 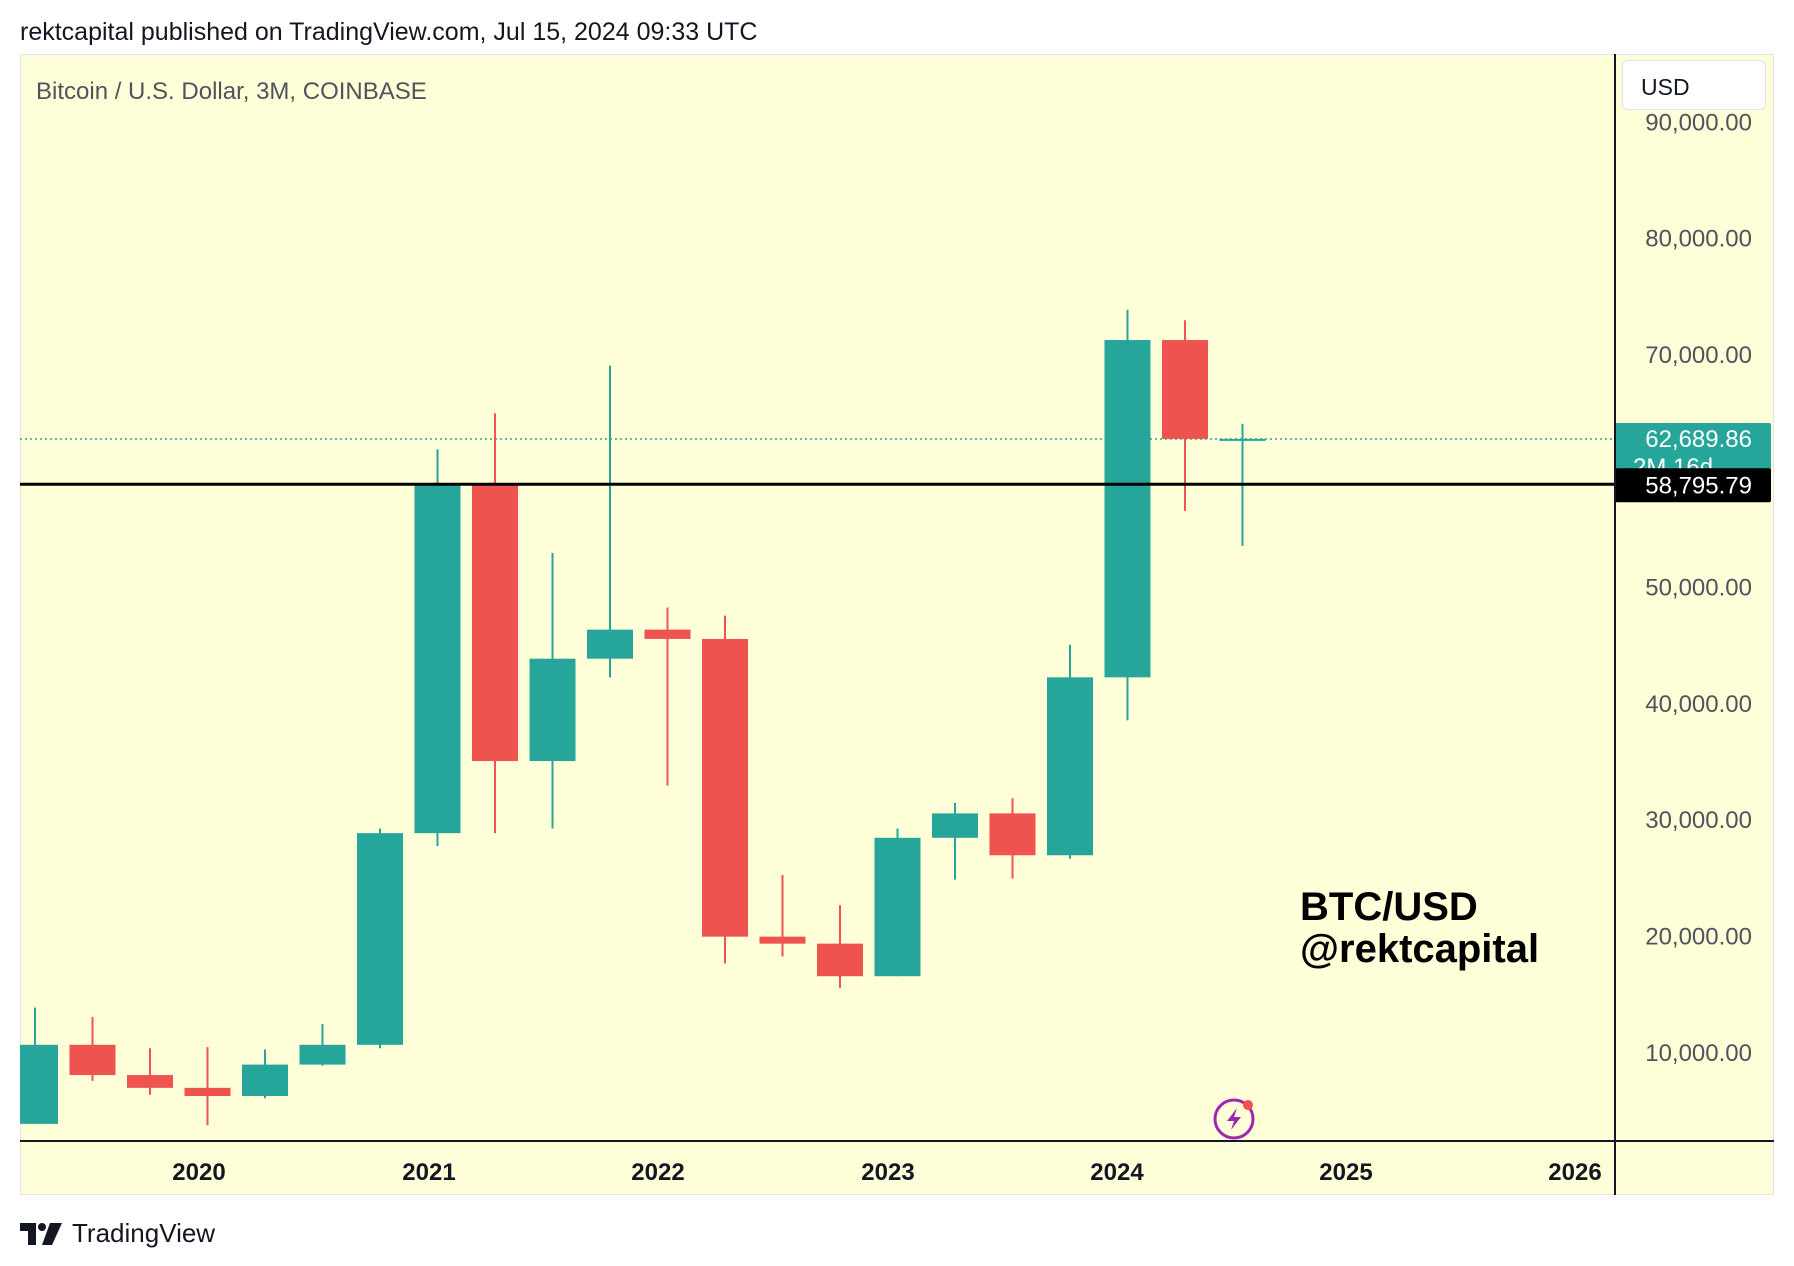 I want to click on price-tick-label: 70,000.00, so click(x=1698, y=355).